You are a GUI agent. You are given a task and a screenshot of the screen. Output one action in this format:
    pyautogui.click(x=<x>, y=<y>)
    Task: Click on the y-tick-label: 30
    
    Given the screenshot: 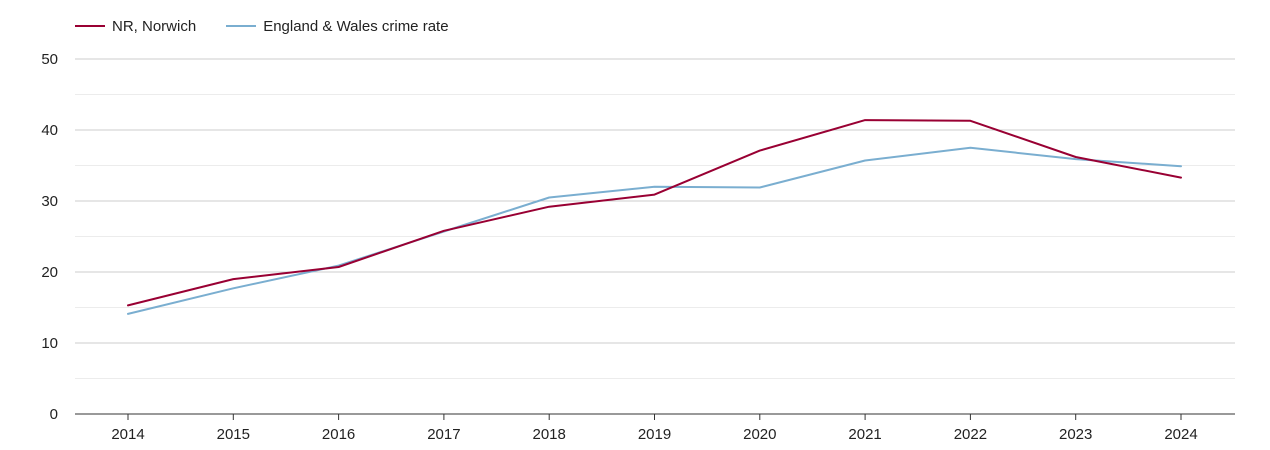 What is the action you would take?
    pyautogui.click(x=49, y=201)
    